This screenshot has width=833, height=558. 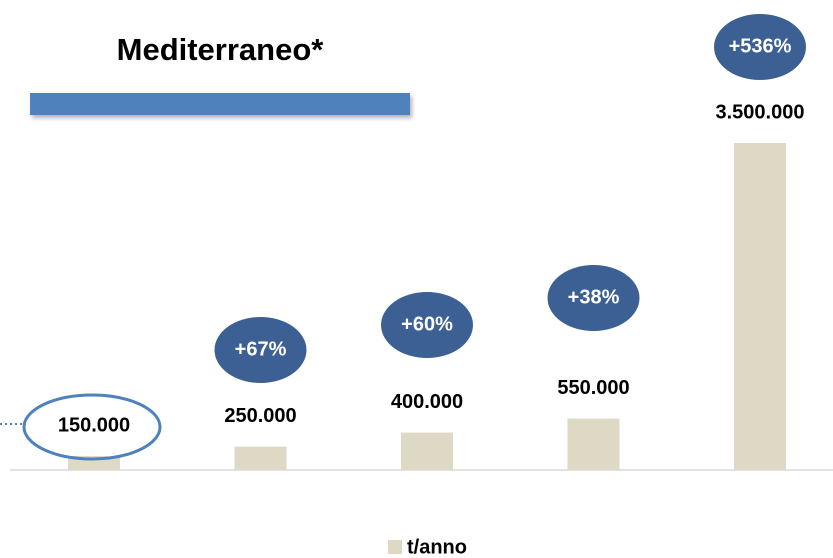 What do you see at coordinates (427, 402) in the screenshot?
I see `data-label: 400.000` at bounding box center [427, 402].